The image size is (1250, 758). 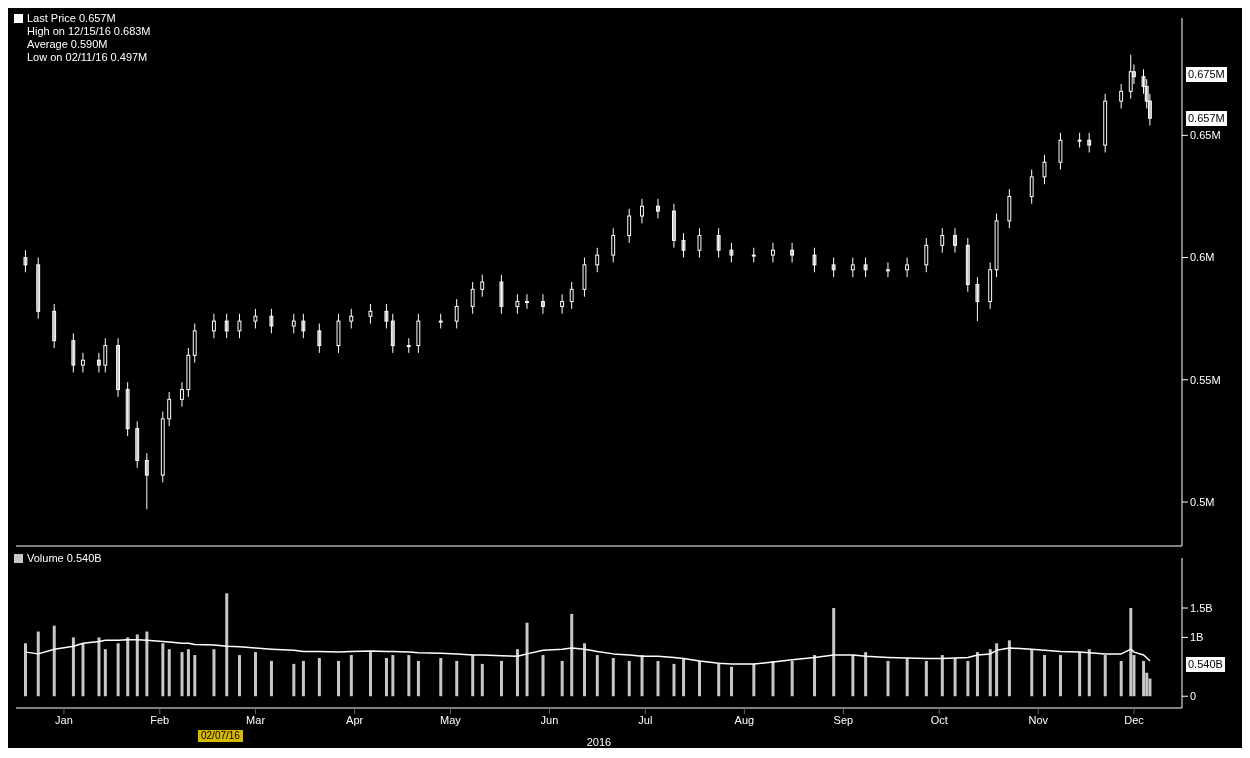 I want to click on x-tick-label: Dec, so click(x=1134, y=719).